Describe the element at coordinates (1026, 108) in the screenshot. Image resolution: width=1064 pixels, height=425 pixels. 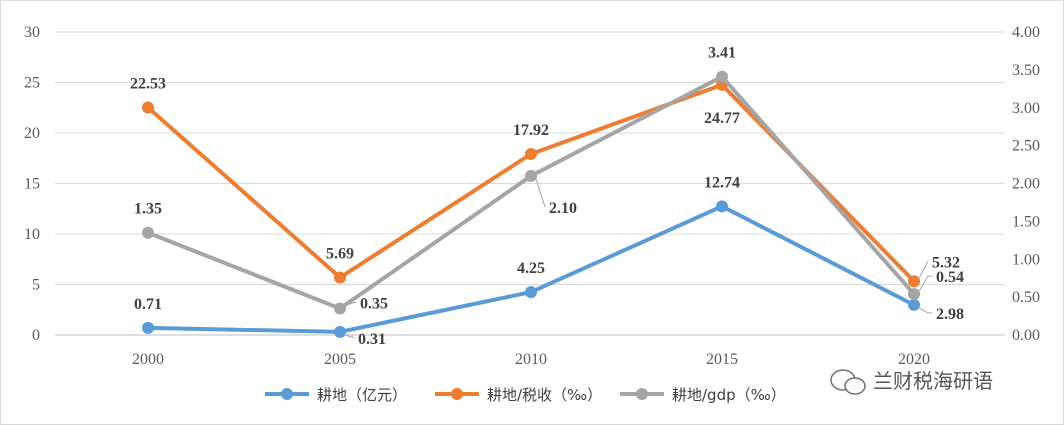
I see `right-axis-tick-label: 3.00` at that location.